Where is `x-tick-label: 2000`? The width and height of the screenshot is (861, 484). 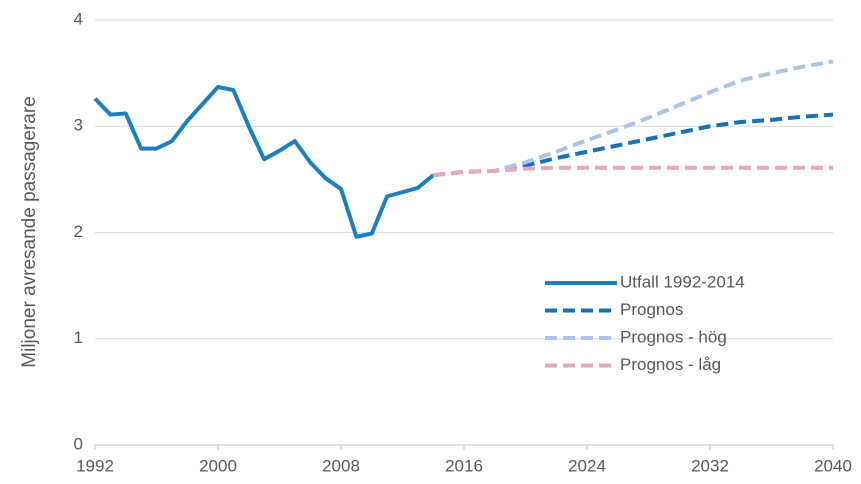 x-tick-label: 2000 is located at coordinates (218, 465).